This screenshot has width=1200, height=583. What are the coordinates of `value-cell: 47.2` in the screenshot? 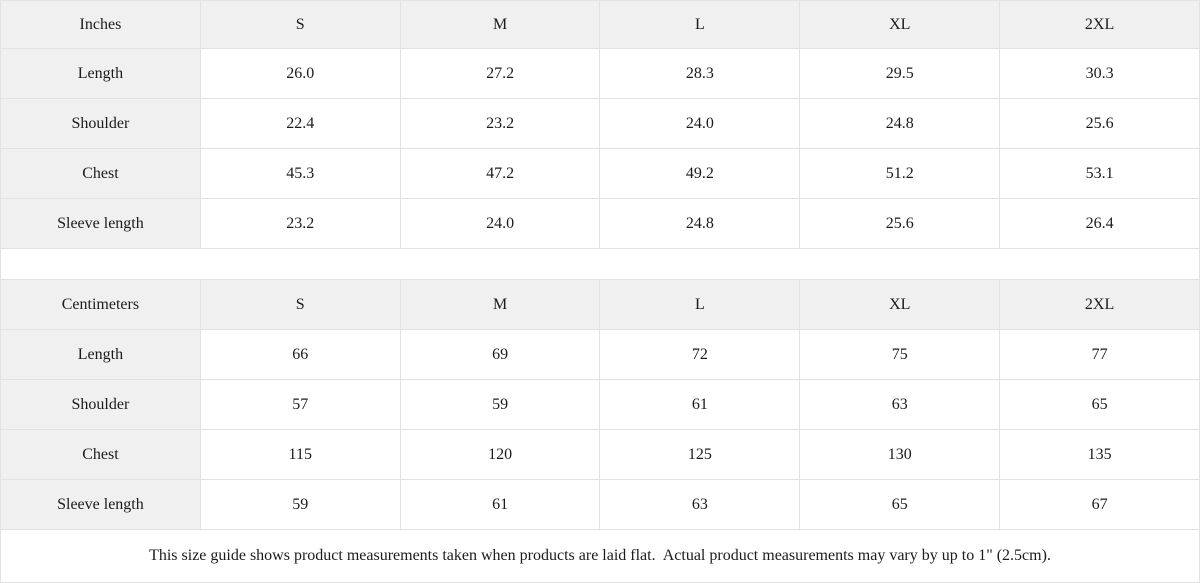 It's located at (500, 173).